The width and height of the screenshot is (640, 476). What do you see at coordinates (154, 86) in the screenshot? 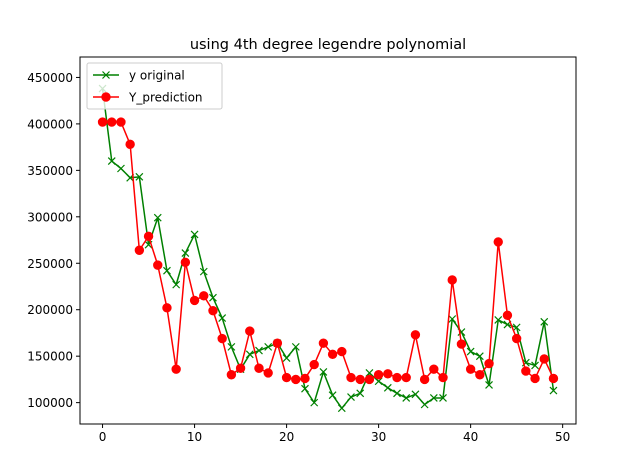
I see `legend-box` at bounding box center [154, 86].